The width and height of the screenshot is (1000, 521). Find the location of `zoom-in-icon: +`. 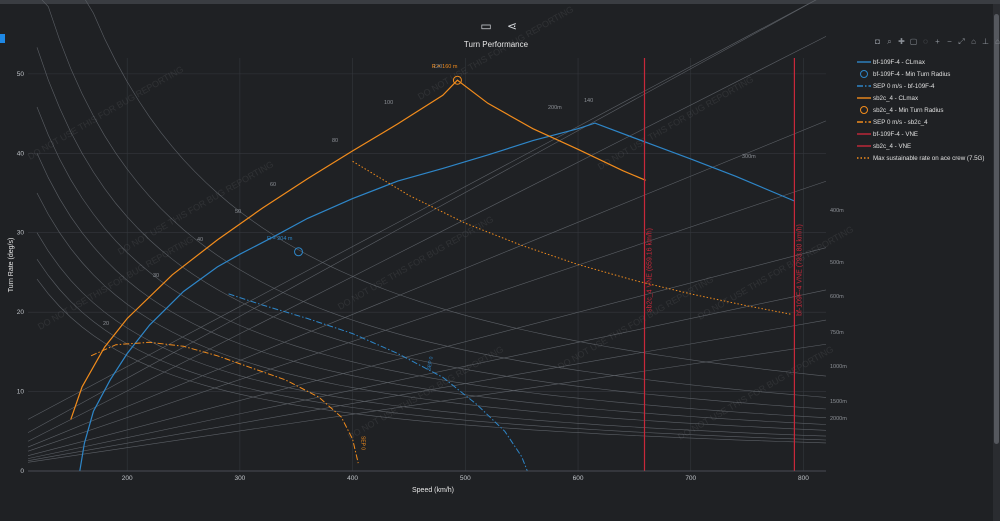

zoom-in-icon: + is located at coordinates (937, 41).